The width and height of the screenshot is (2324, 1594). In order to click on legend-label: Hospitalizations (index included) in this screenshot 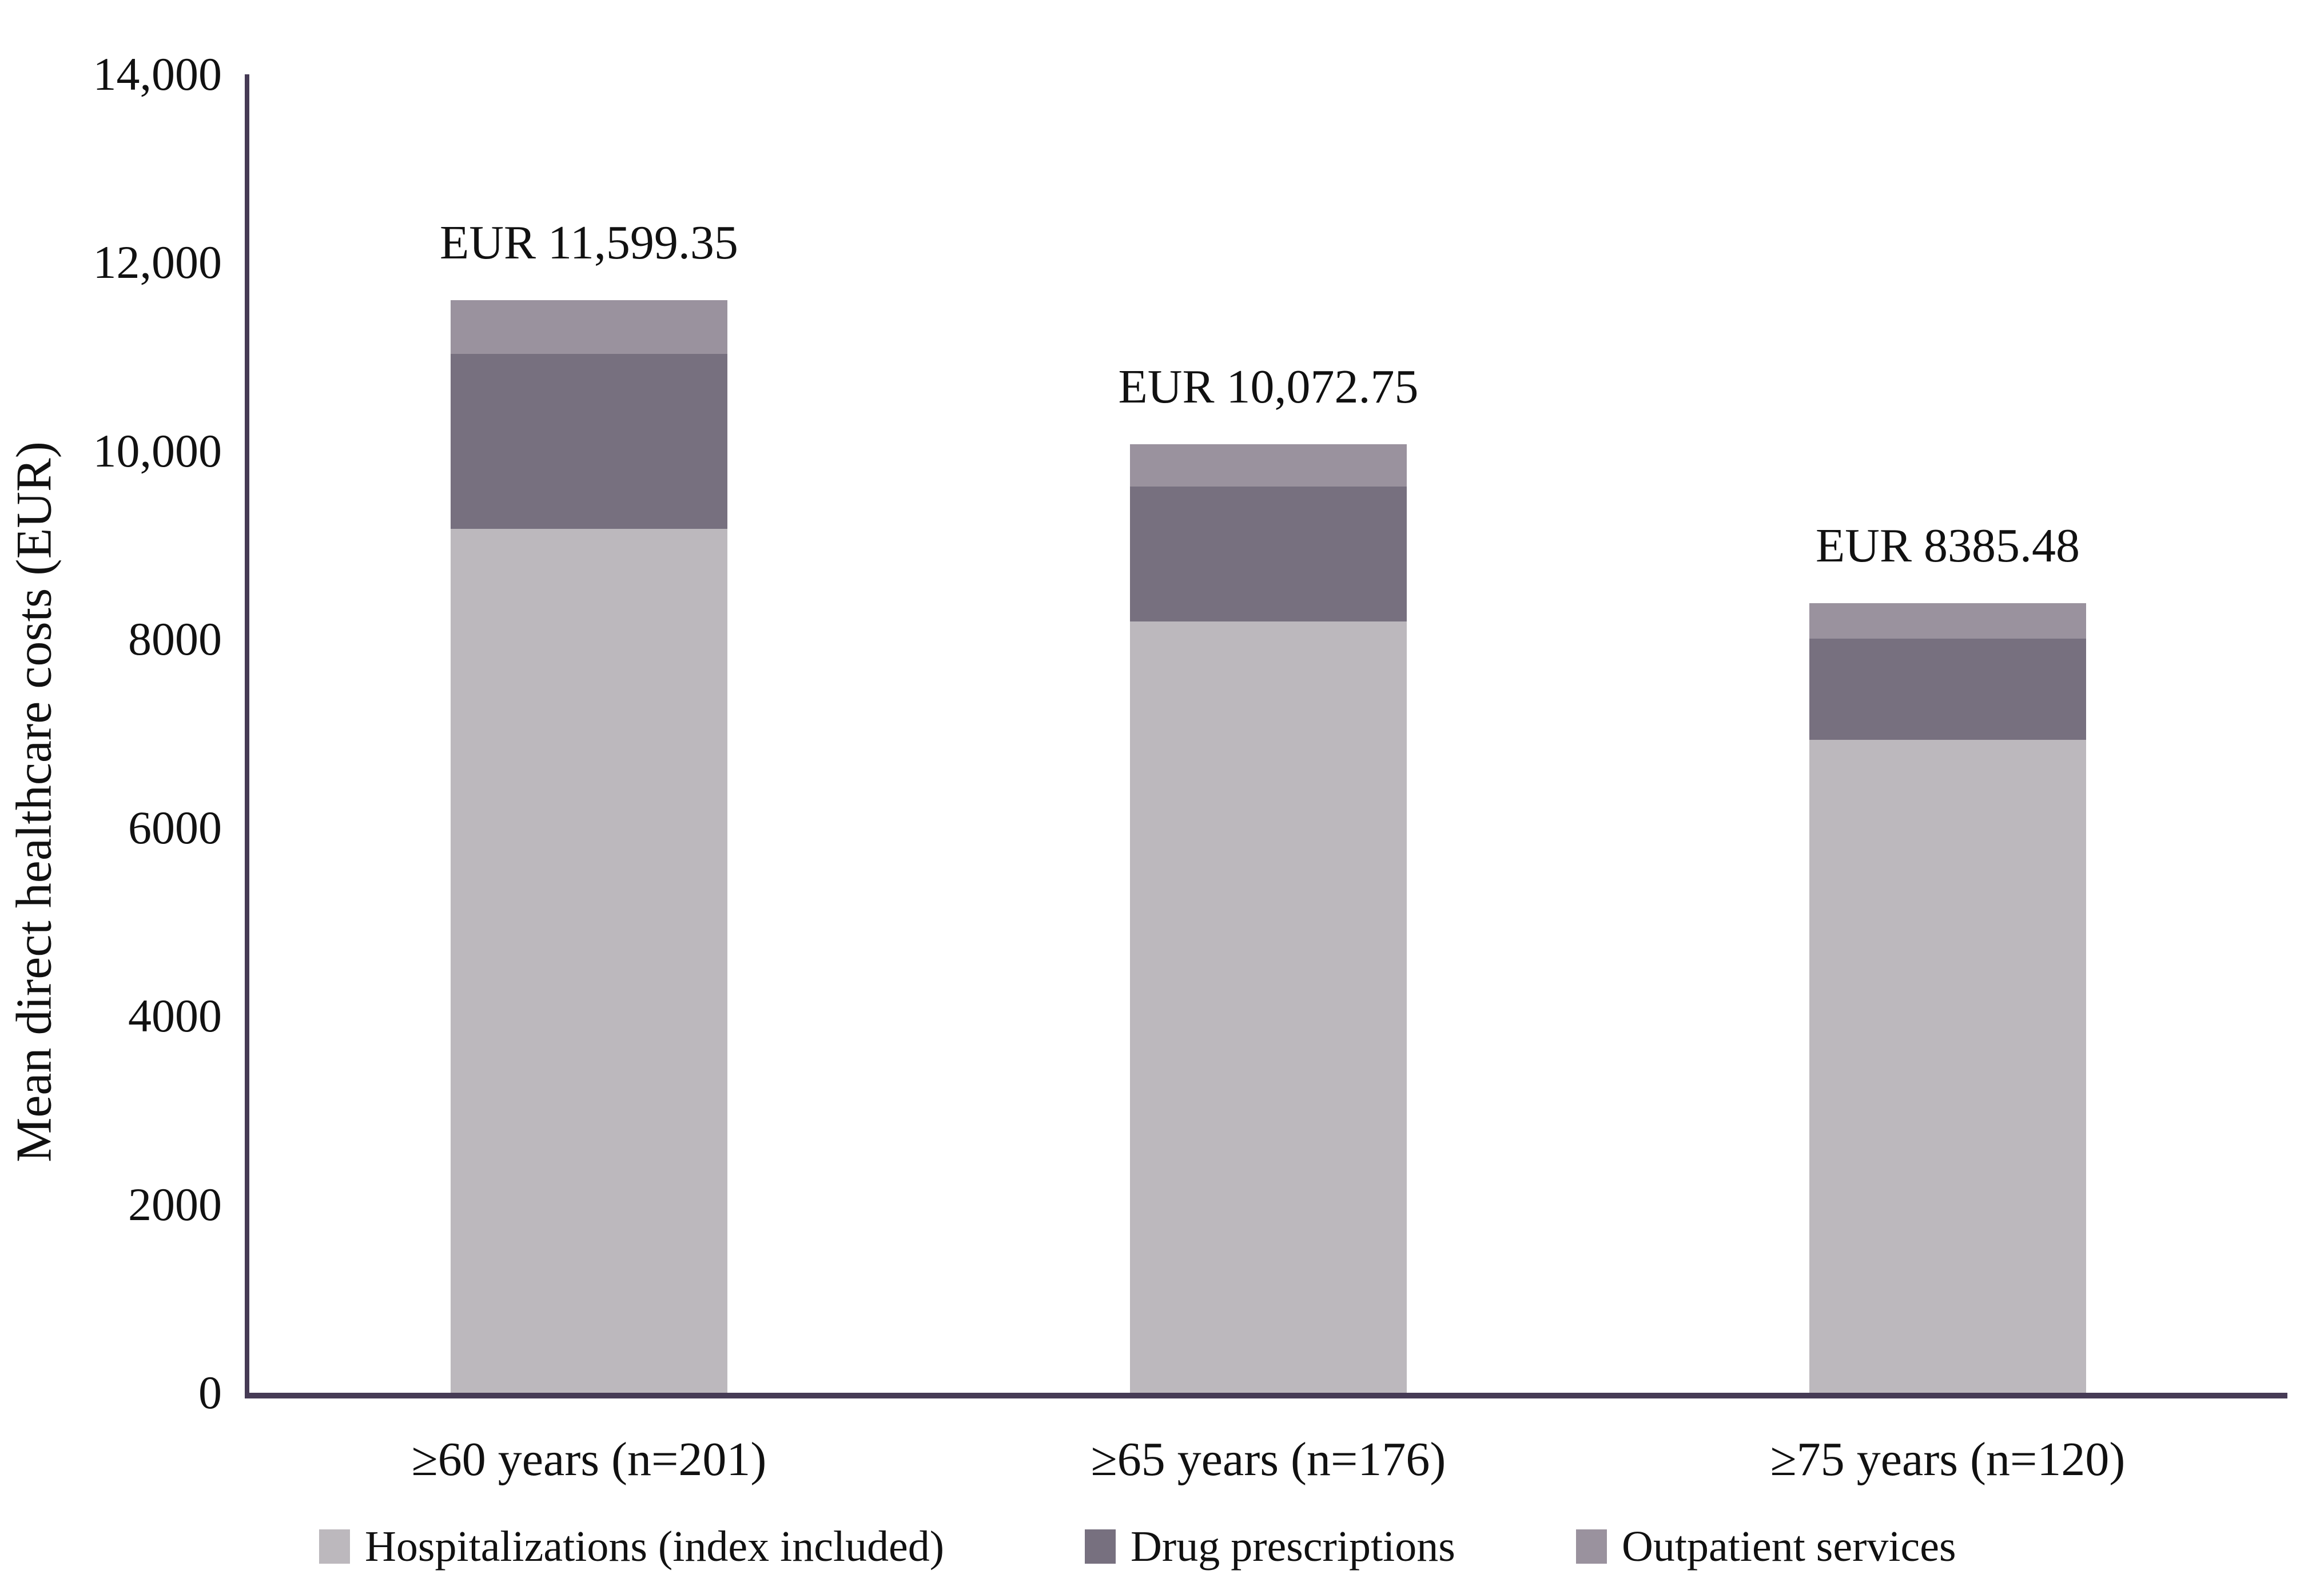, I will do `click(655, 1546)`.